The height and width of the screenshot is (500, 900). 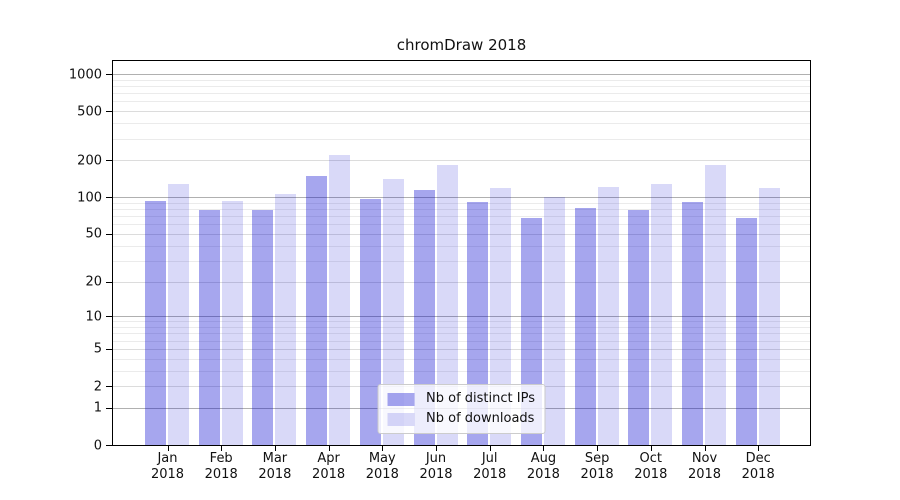 I want to click on y-tick-label-10: 10, so click(x=93, y=317).